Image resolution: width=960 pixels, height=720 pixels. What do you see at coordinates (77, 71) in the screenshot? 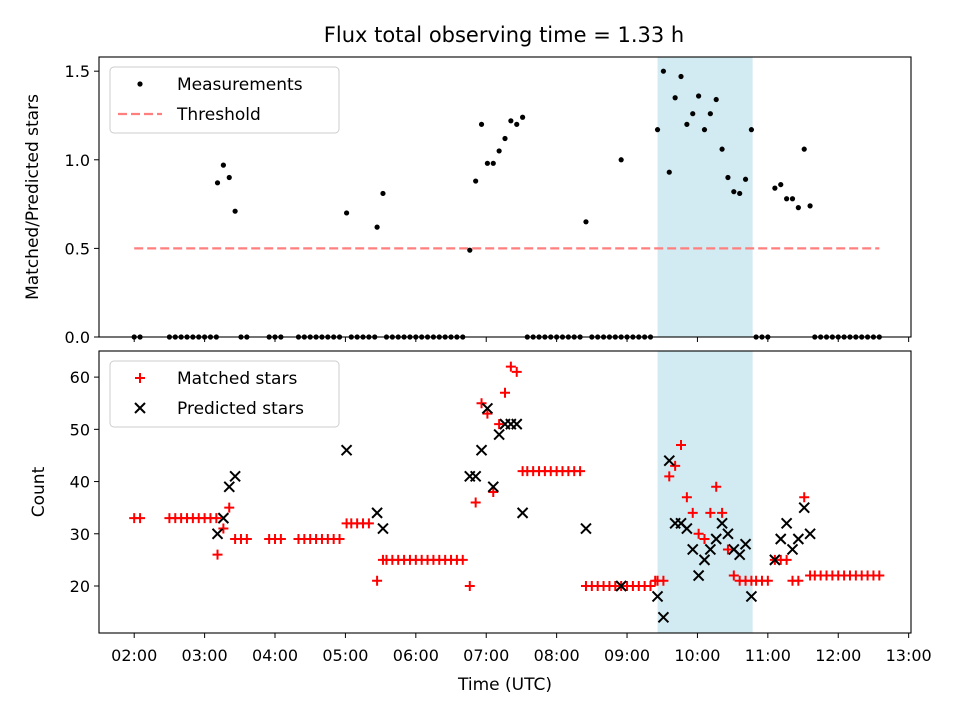
I see `y-tick-label: 1.5` at bounding box center [77, 71].